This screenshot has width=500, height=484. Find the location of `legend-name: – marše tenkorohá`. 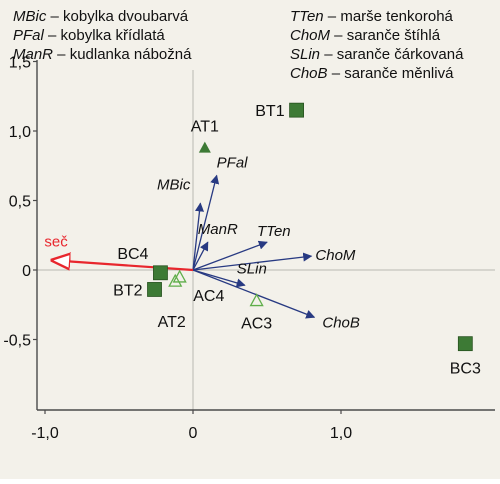

legend-name: – marše tenkorohá is located at coordinates (389, 16).